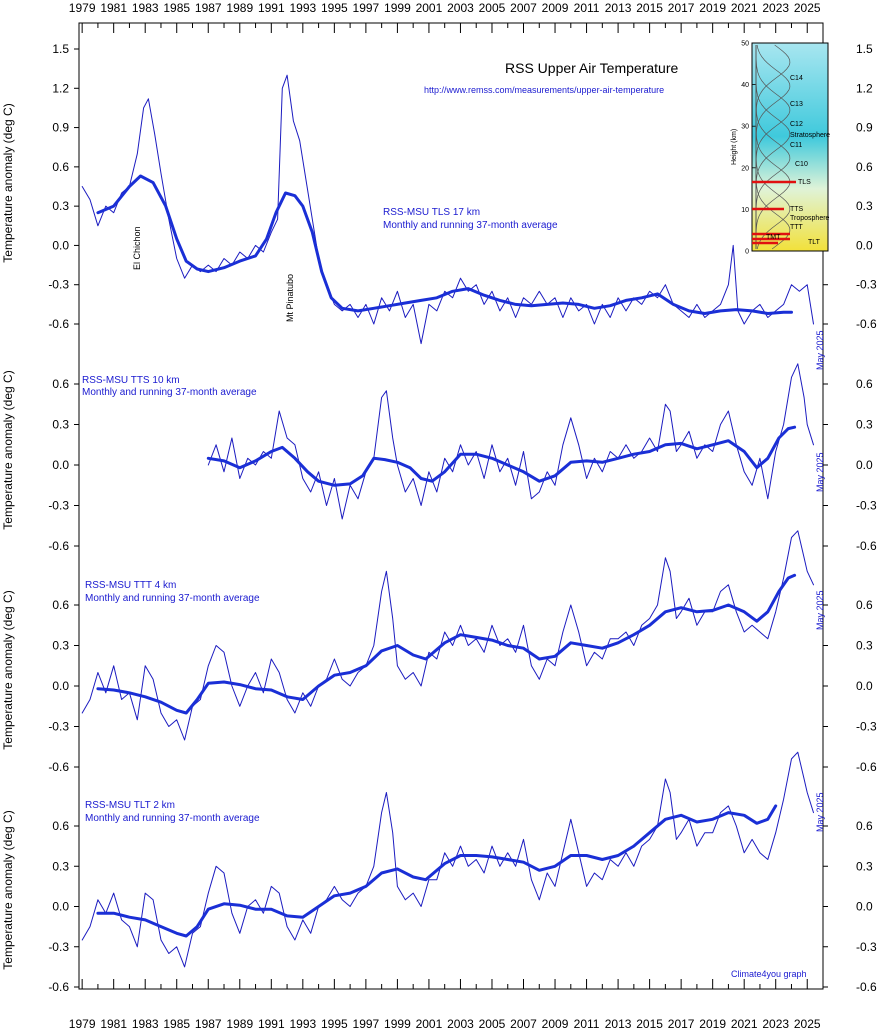  Describe the element at coordinates (8, 449) in the screenshot. I see `ylabel-tts: Temperature anomaly (deg C)` at that location.